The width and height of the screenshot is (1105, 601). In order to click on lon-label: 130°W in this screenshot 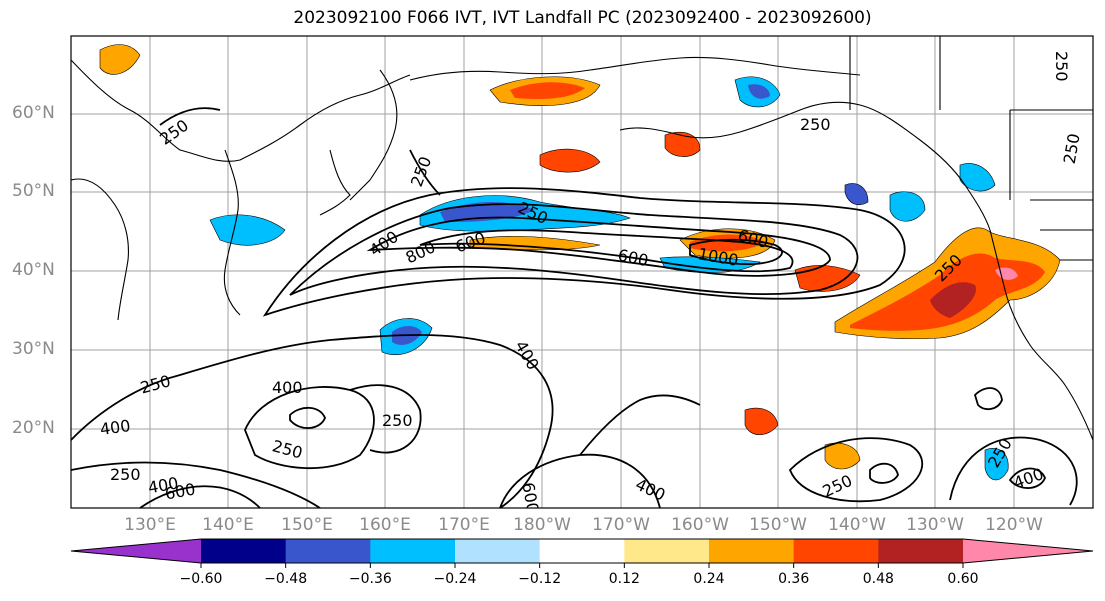, I will do `click(935, 525)`.